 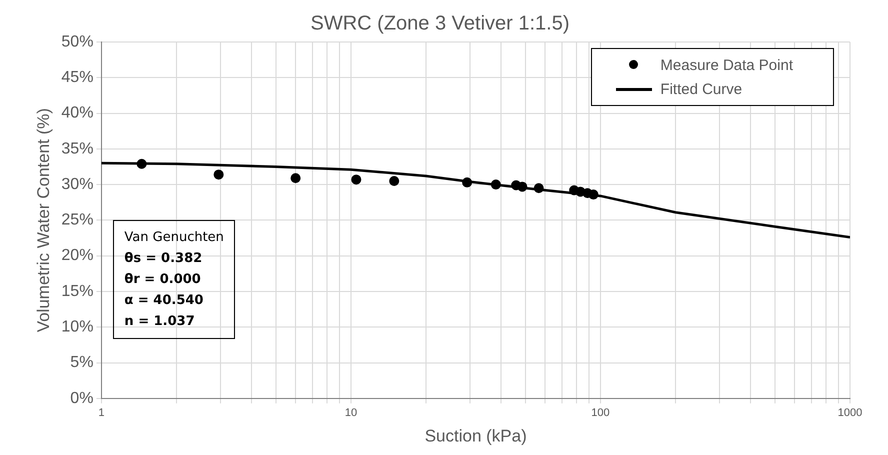 I want to click on x-tick-label: 10, so click(x=351, y=413).